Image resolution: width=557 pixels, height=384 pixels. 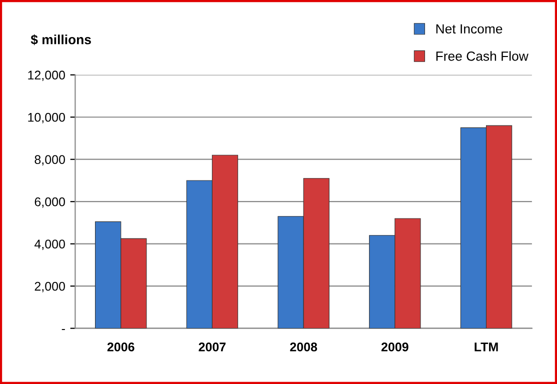 What do you see at coordinates (60, 40) in the screenshot?
I see `y-axis-title: $ millions` at bounding box center [60, 40].